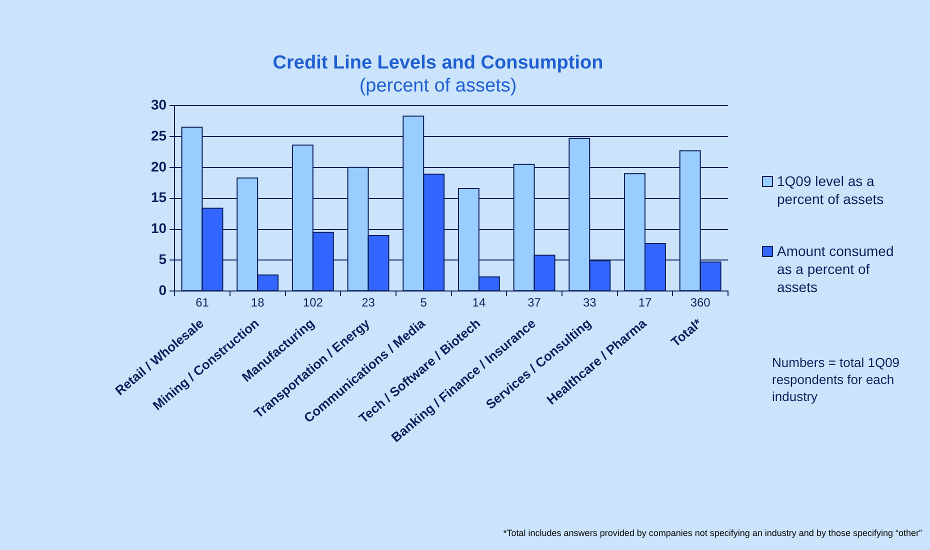  What do you see at coordinates (257, 302) in the screenshot?
I see `text: 18` at bounding box center [257, 302].